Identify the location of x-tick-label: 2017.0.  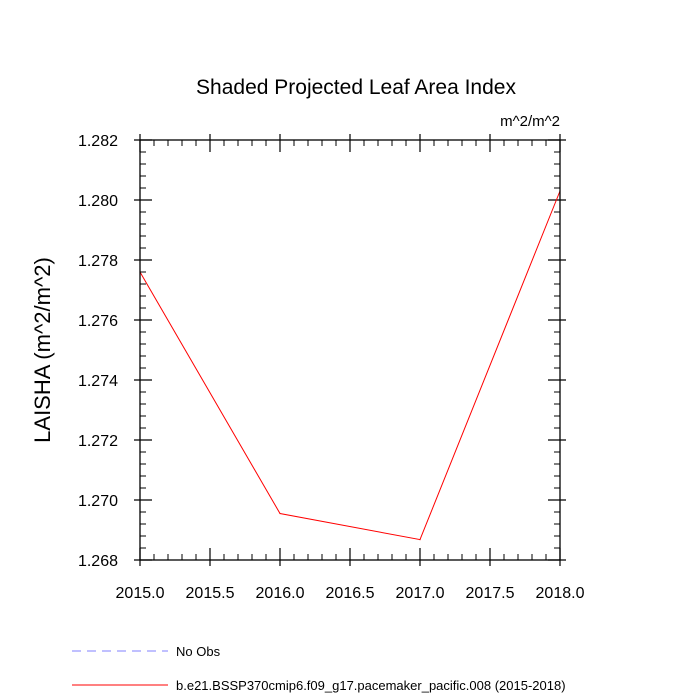
(420, 593).